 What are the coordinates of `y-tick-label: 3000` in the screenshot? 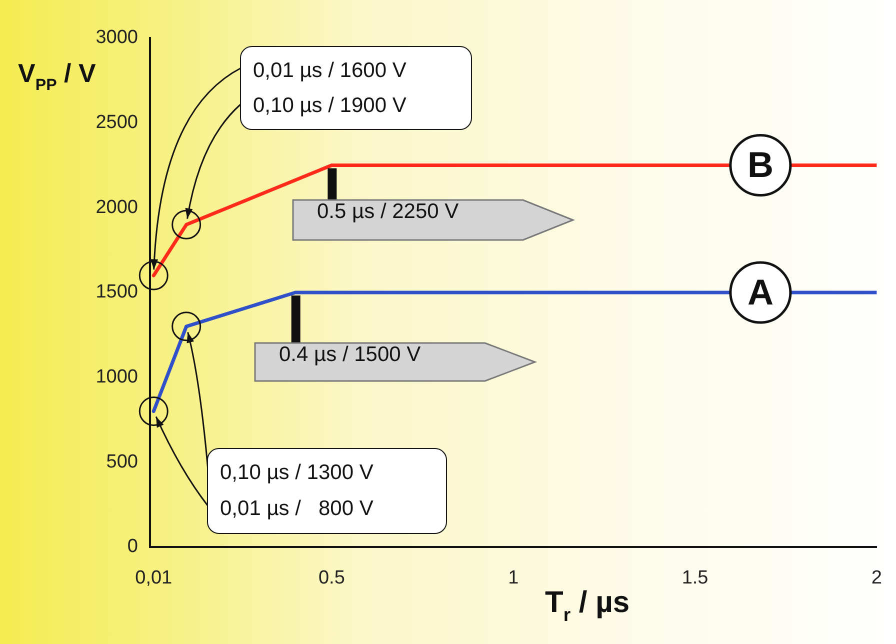 It's located at (117, 37).